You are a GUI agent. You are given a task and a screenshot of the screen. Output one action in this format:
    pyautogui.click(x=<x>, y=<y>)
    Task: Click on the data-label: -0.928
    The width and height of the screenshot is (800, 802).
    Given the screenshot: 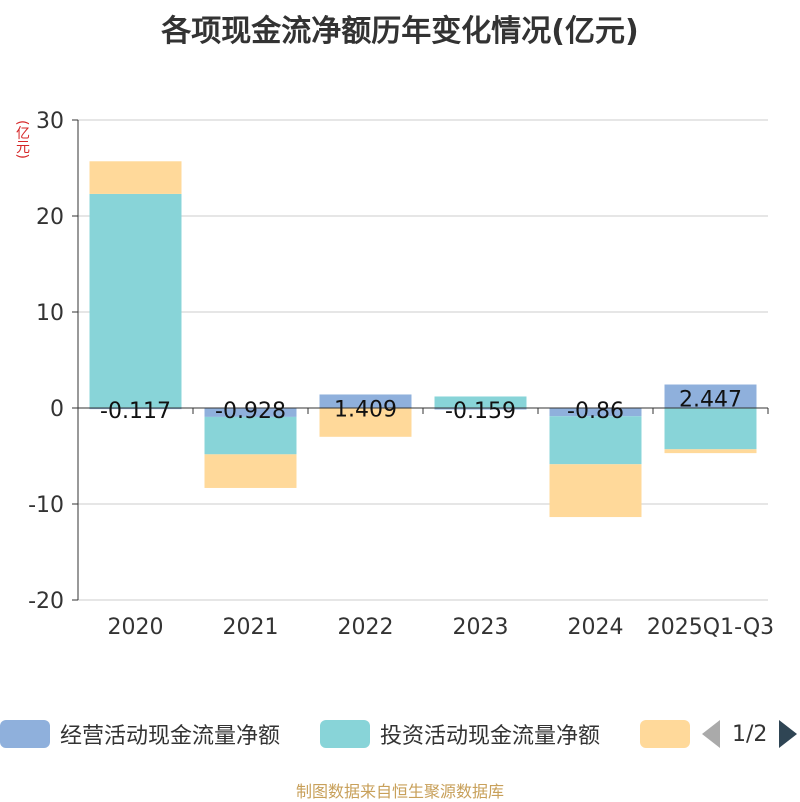 What is the action you would take?
    pyautogui.click(x=250, y=411)
    